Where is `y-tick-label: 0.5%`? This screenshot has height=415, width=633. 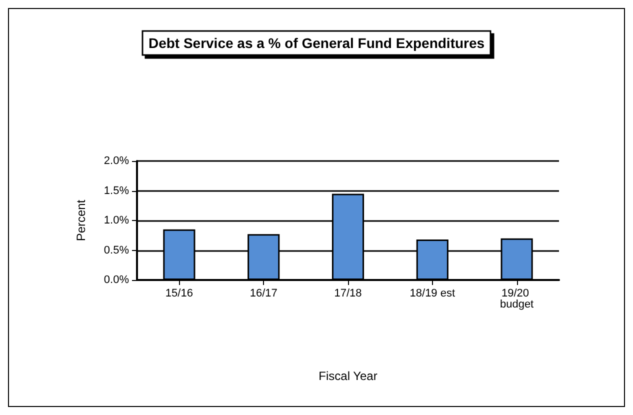 y-tick-label: 0.5% is located at coordinates (117, 250).